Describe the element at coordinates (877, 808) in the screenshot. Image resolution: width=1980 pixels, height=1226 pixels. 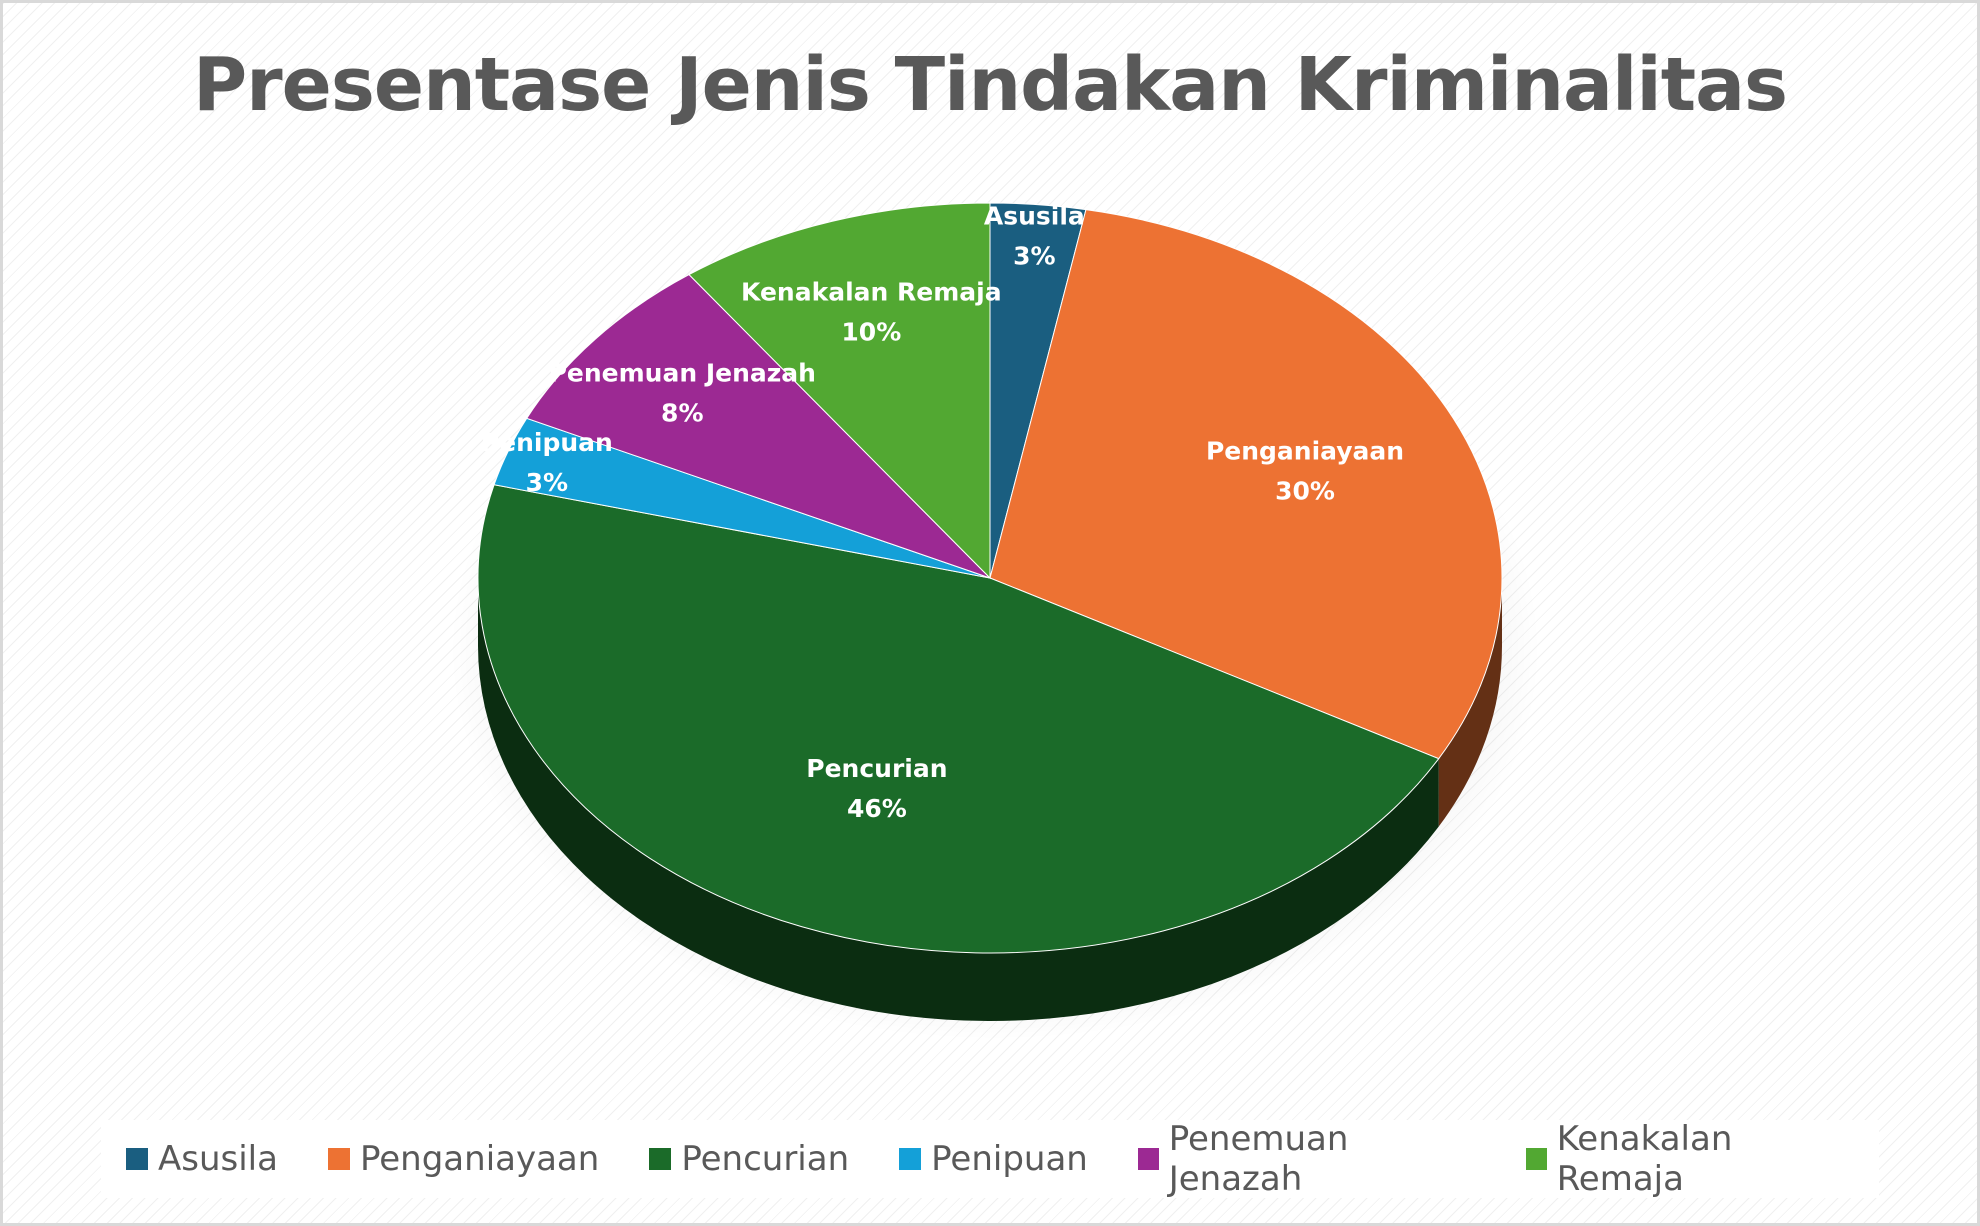
I see `data-label-value-pencurian: 46%` at that location.